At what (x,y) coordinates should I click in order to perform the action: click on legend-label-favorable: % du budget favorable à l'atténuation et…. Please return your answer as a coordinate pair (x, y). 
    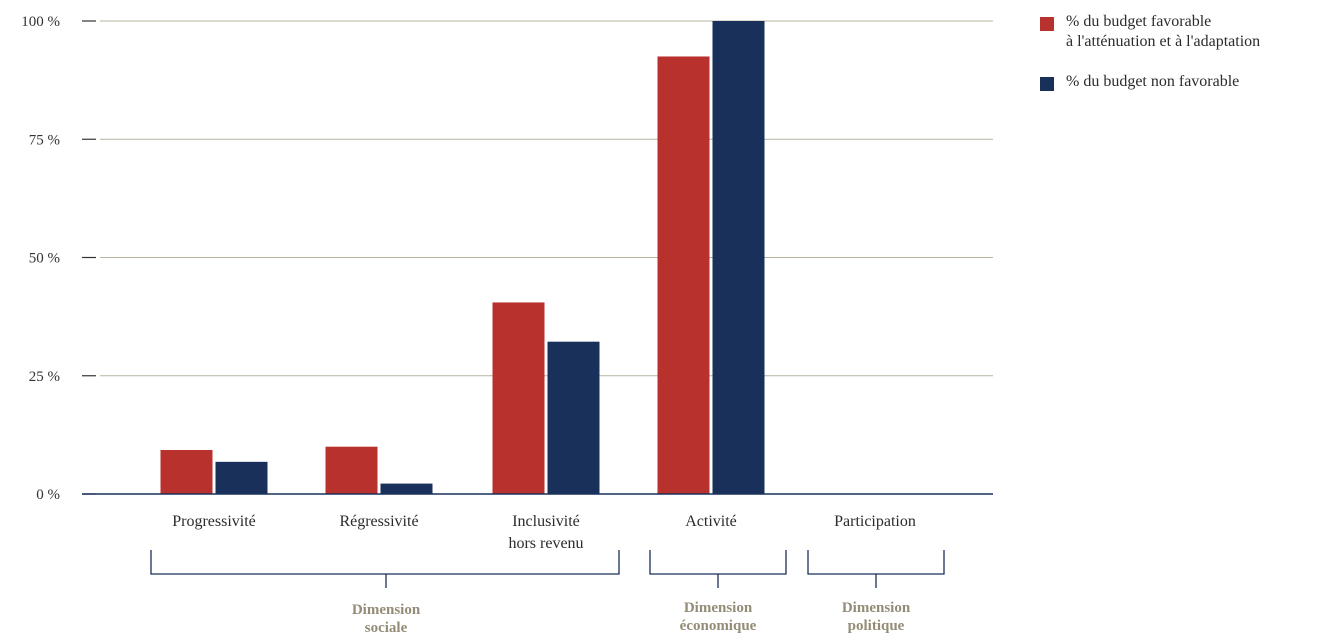
    Looking at the image, I should click on (1163, 31).